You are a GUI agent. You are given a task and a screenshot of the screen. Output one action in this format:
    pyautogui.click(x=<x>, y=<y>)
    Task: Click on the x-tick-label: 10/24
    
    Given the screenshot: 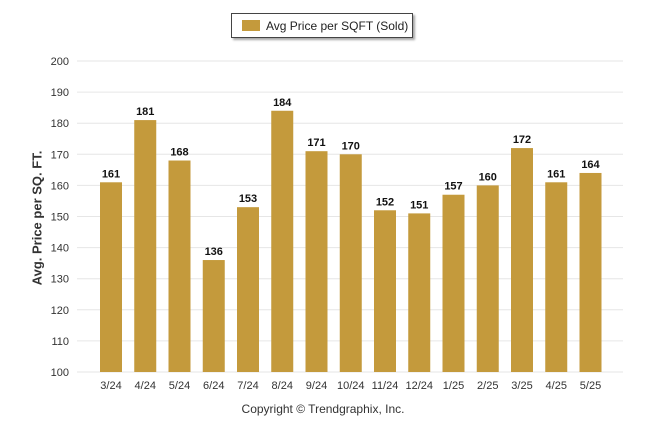 What is the action you would take?
    pyautogui.click(x=351, y=386)
    